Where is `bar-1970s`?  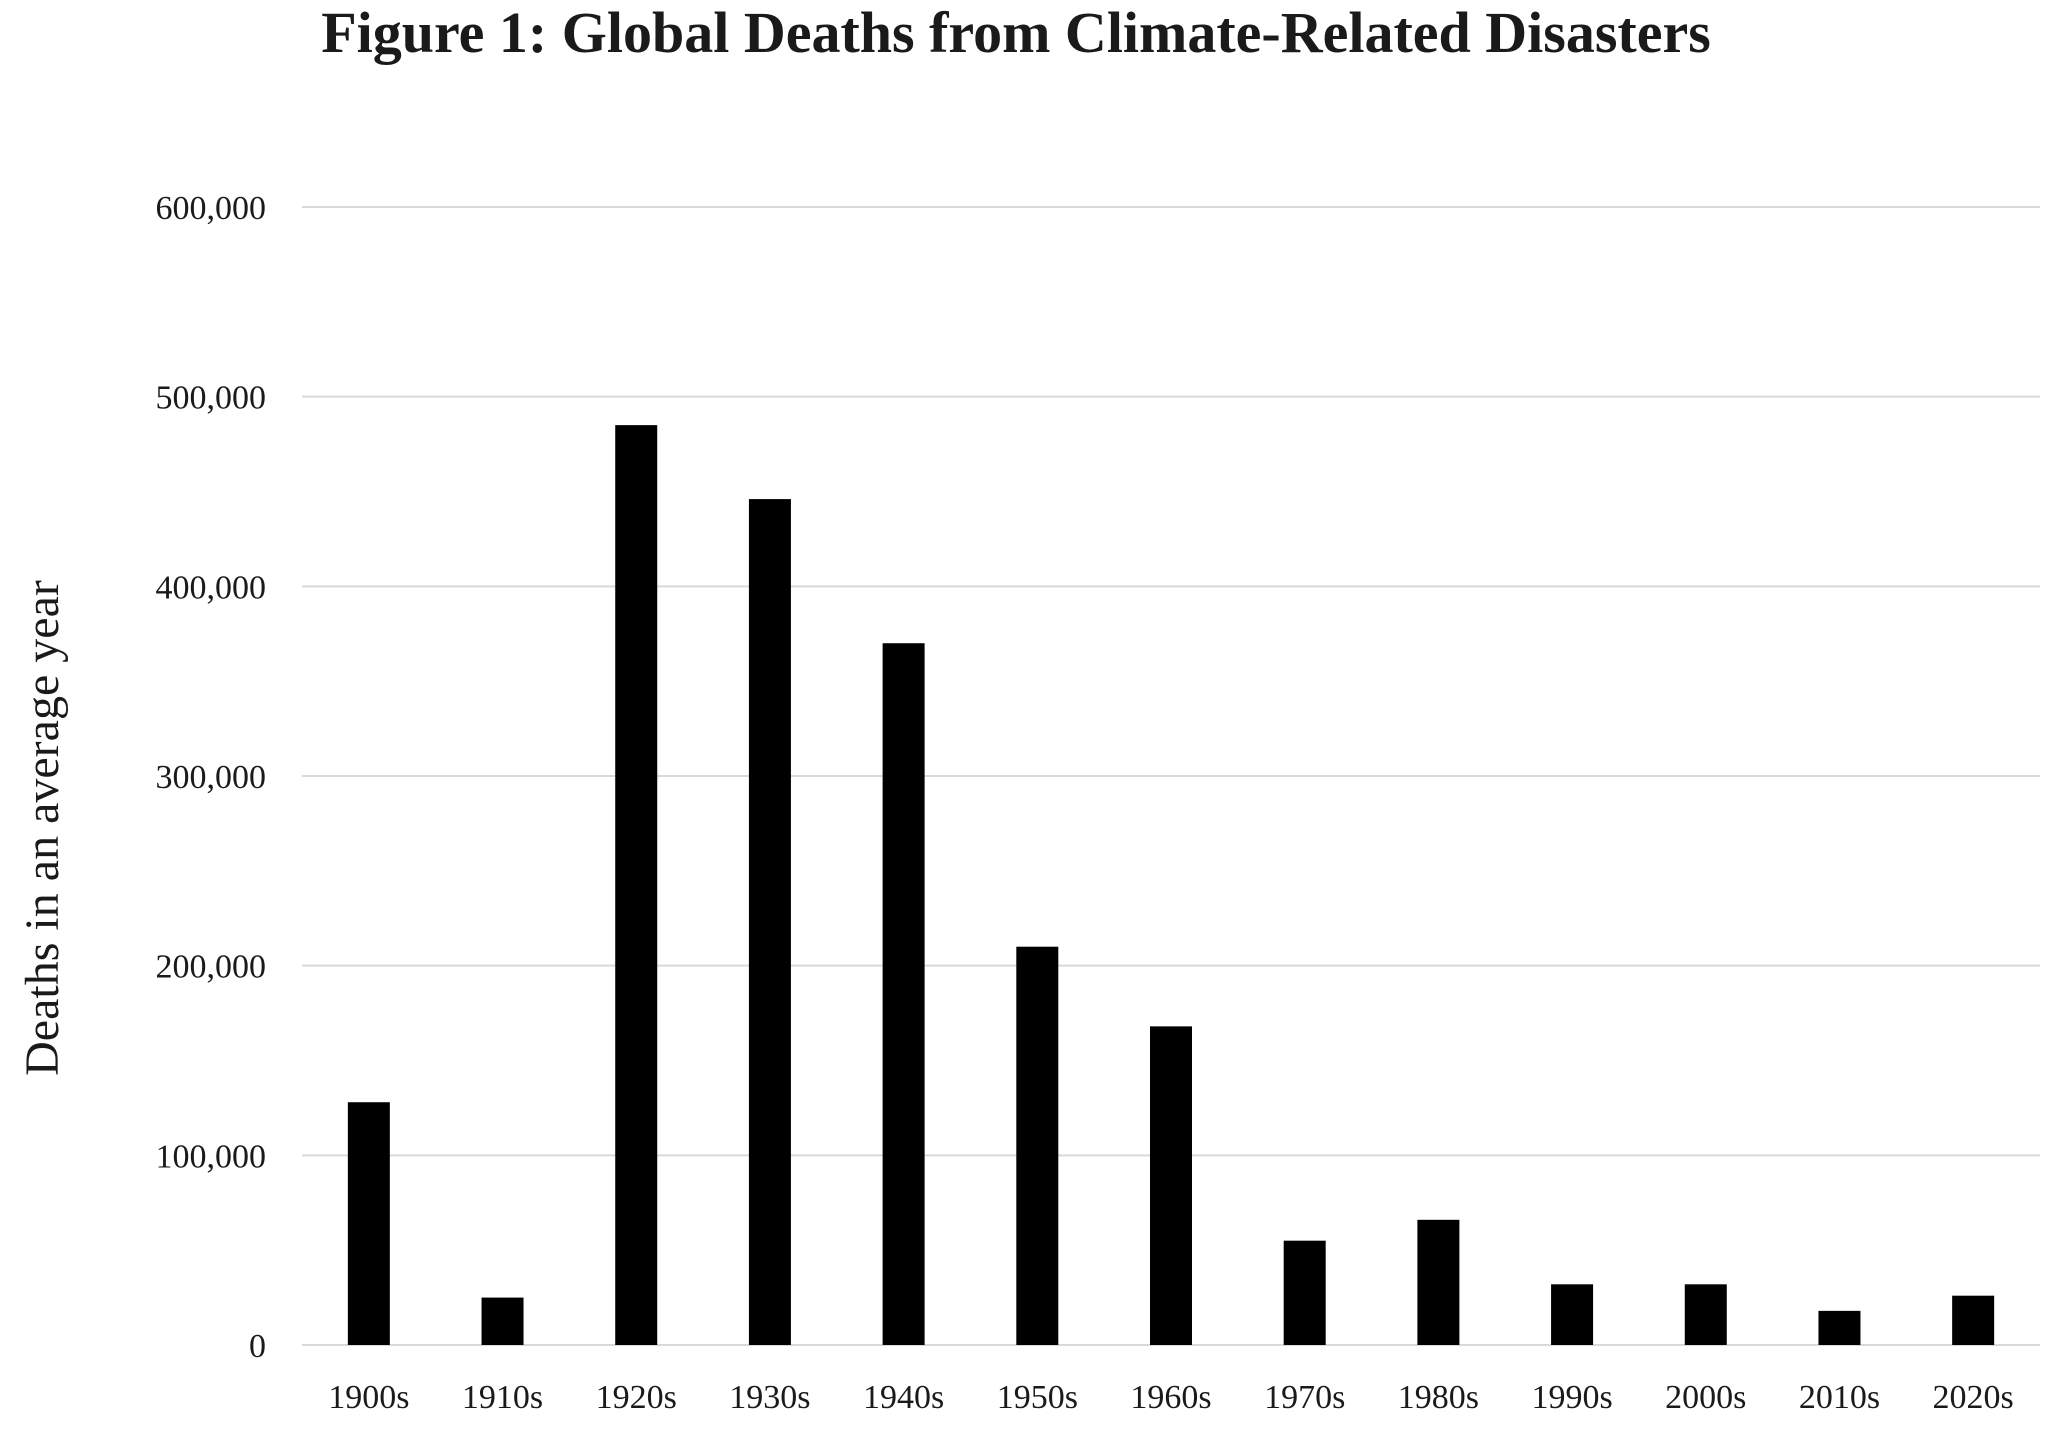 bar-1970s is located at coordinates (1304, 1292).